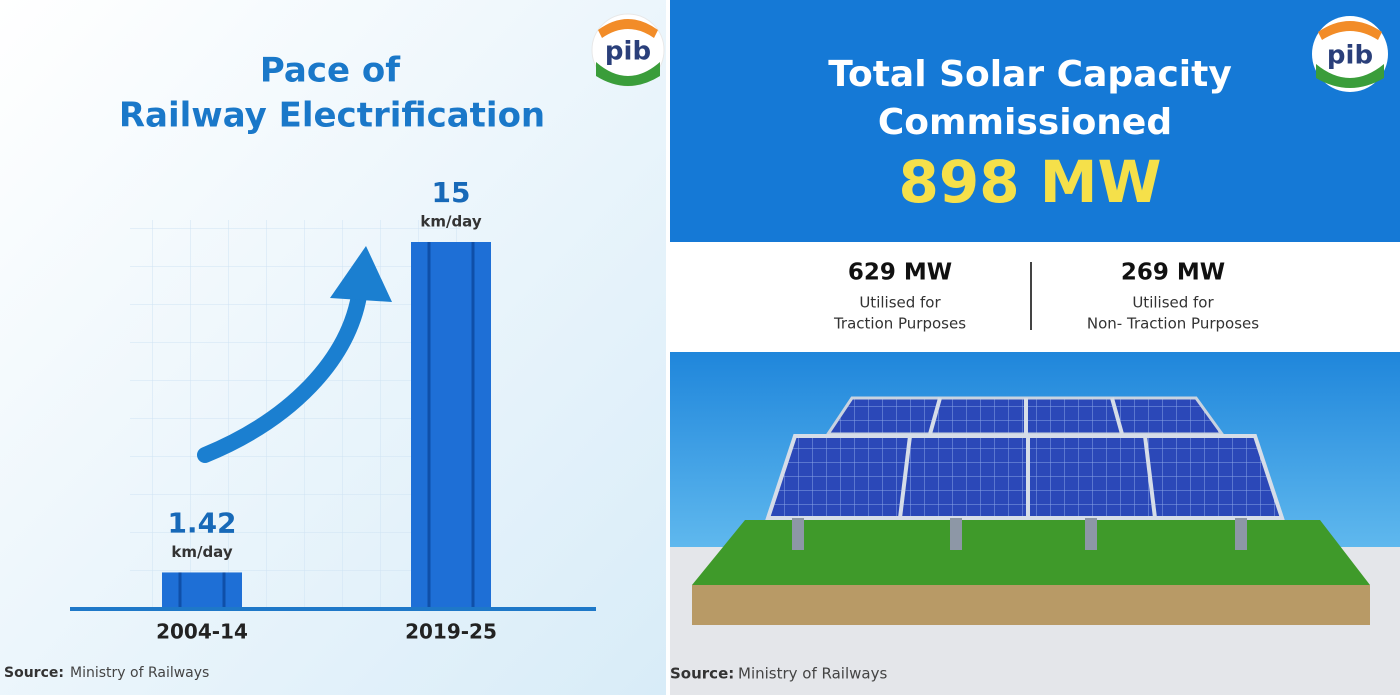 This screenshot has height=695, width=1400. What do you see at coordinates (1025, 122) in the screenshot?
I see `panel-title: Commissioned` at bounding box center [1025, 122].